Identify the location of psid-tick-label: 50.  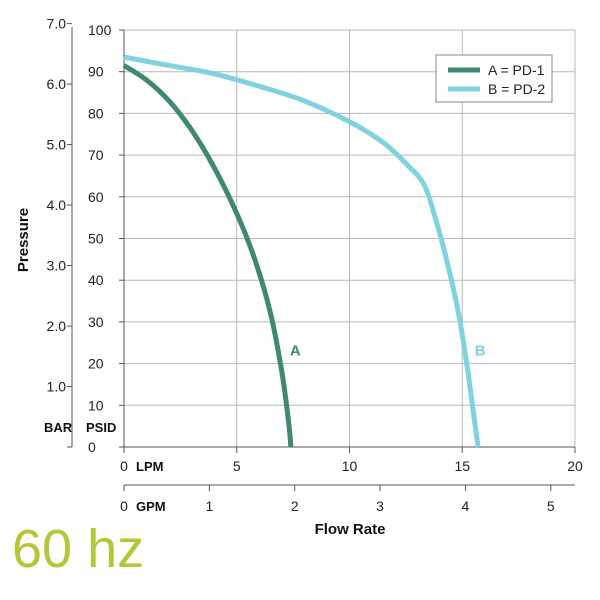
(96, 239).